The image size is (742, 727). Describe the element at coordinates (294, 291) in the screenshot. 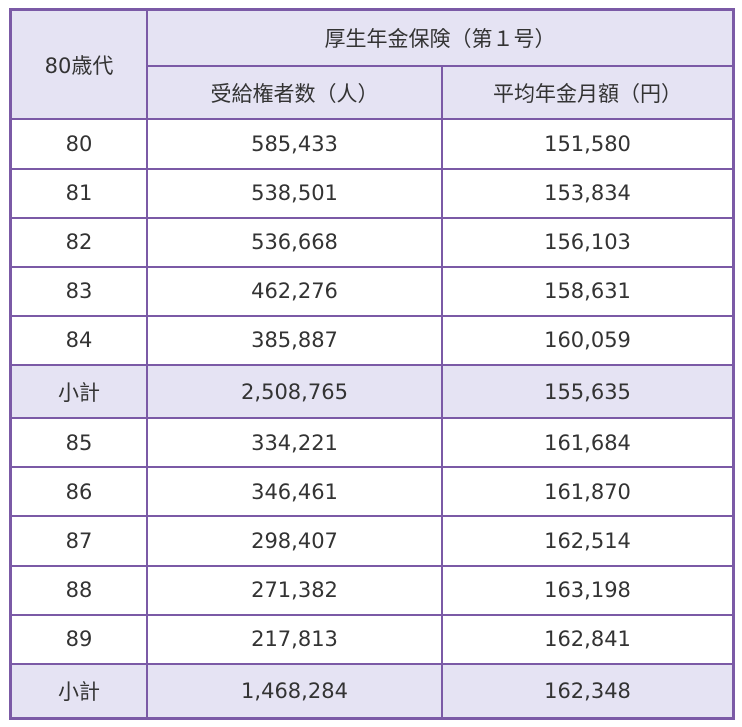

I see `cell-recipients: 462,276` at that location.